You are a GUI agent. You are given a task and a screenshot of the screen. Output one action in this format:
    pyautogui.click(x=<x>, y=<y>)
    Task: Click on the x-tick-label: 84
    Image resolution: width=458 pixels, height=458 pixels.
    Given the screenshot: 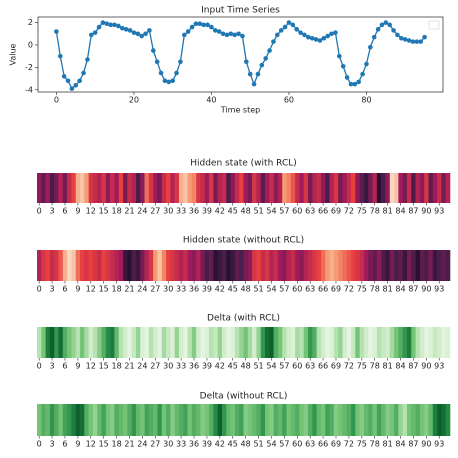 What is the action you would take?
    pyautogui.click(x=400, y=211)
    